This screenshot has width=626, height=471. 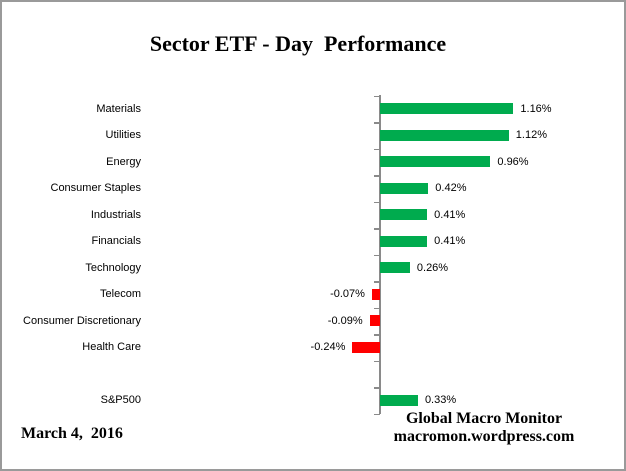 I want to click on value-label: 0.33%, so click(x=440, y=400).